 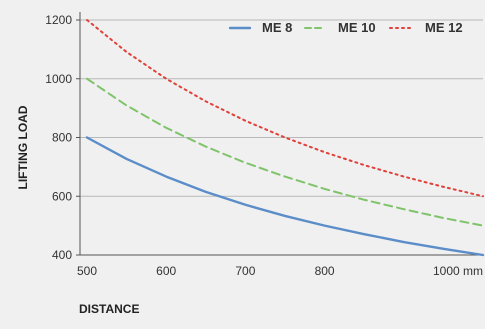 I want to click on legend: ME 8 ME 10 ME 12, so click(x=345, y=27).